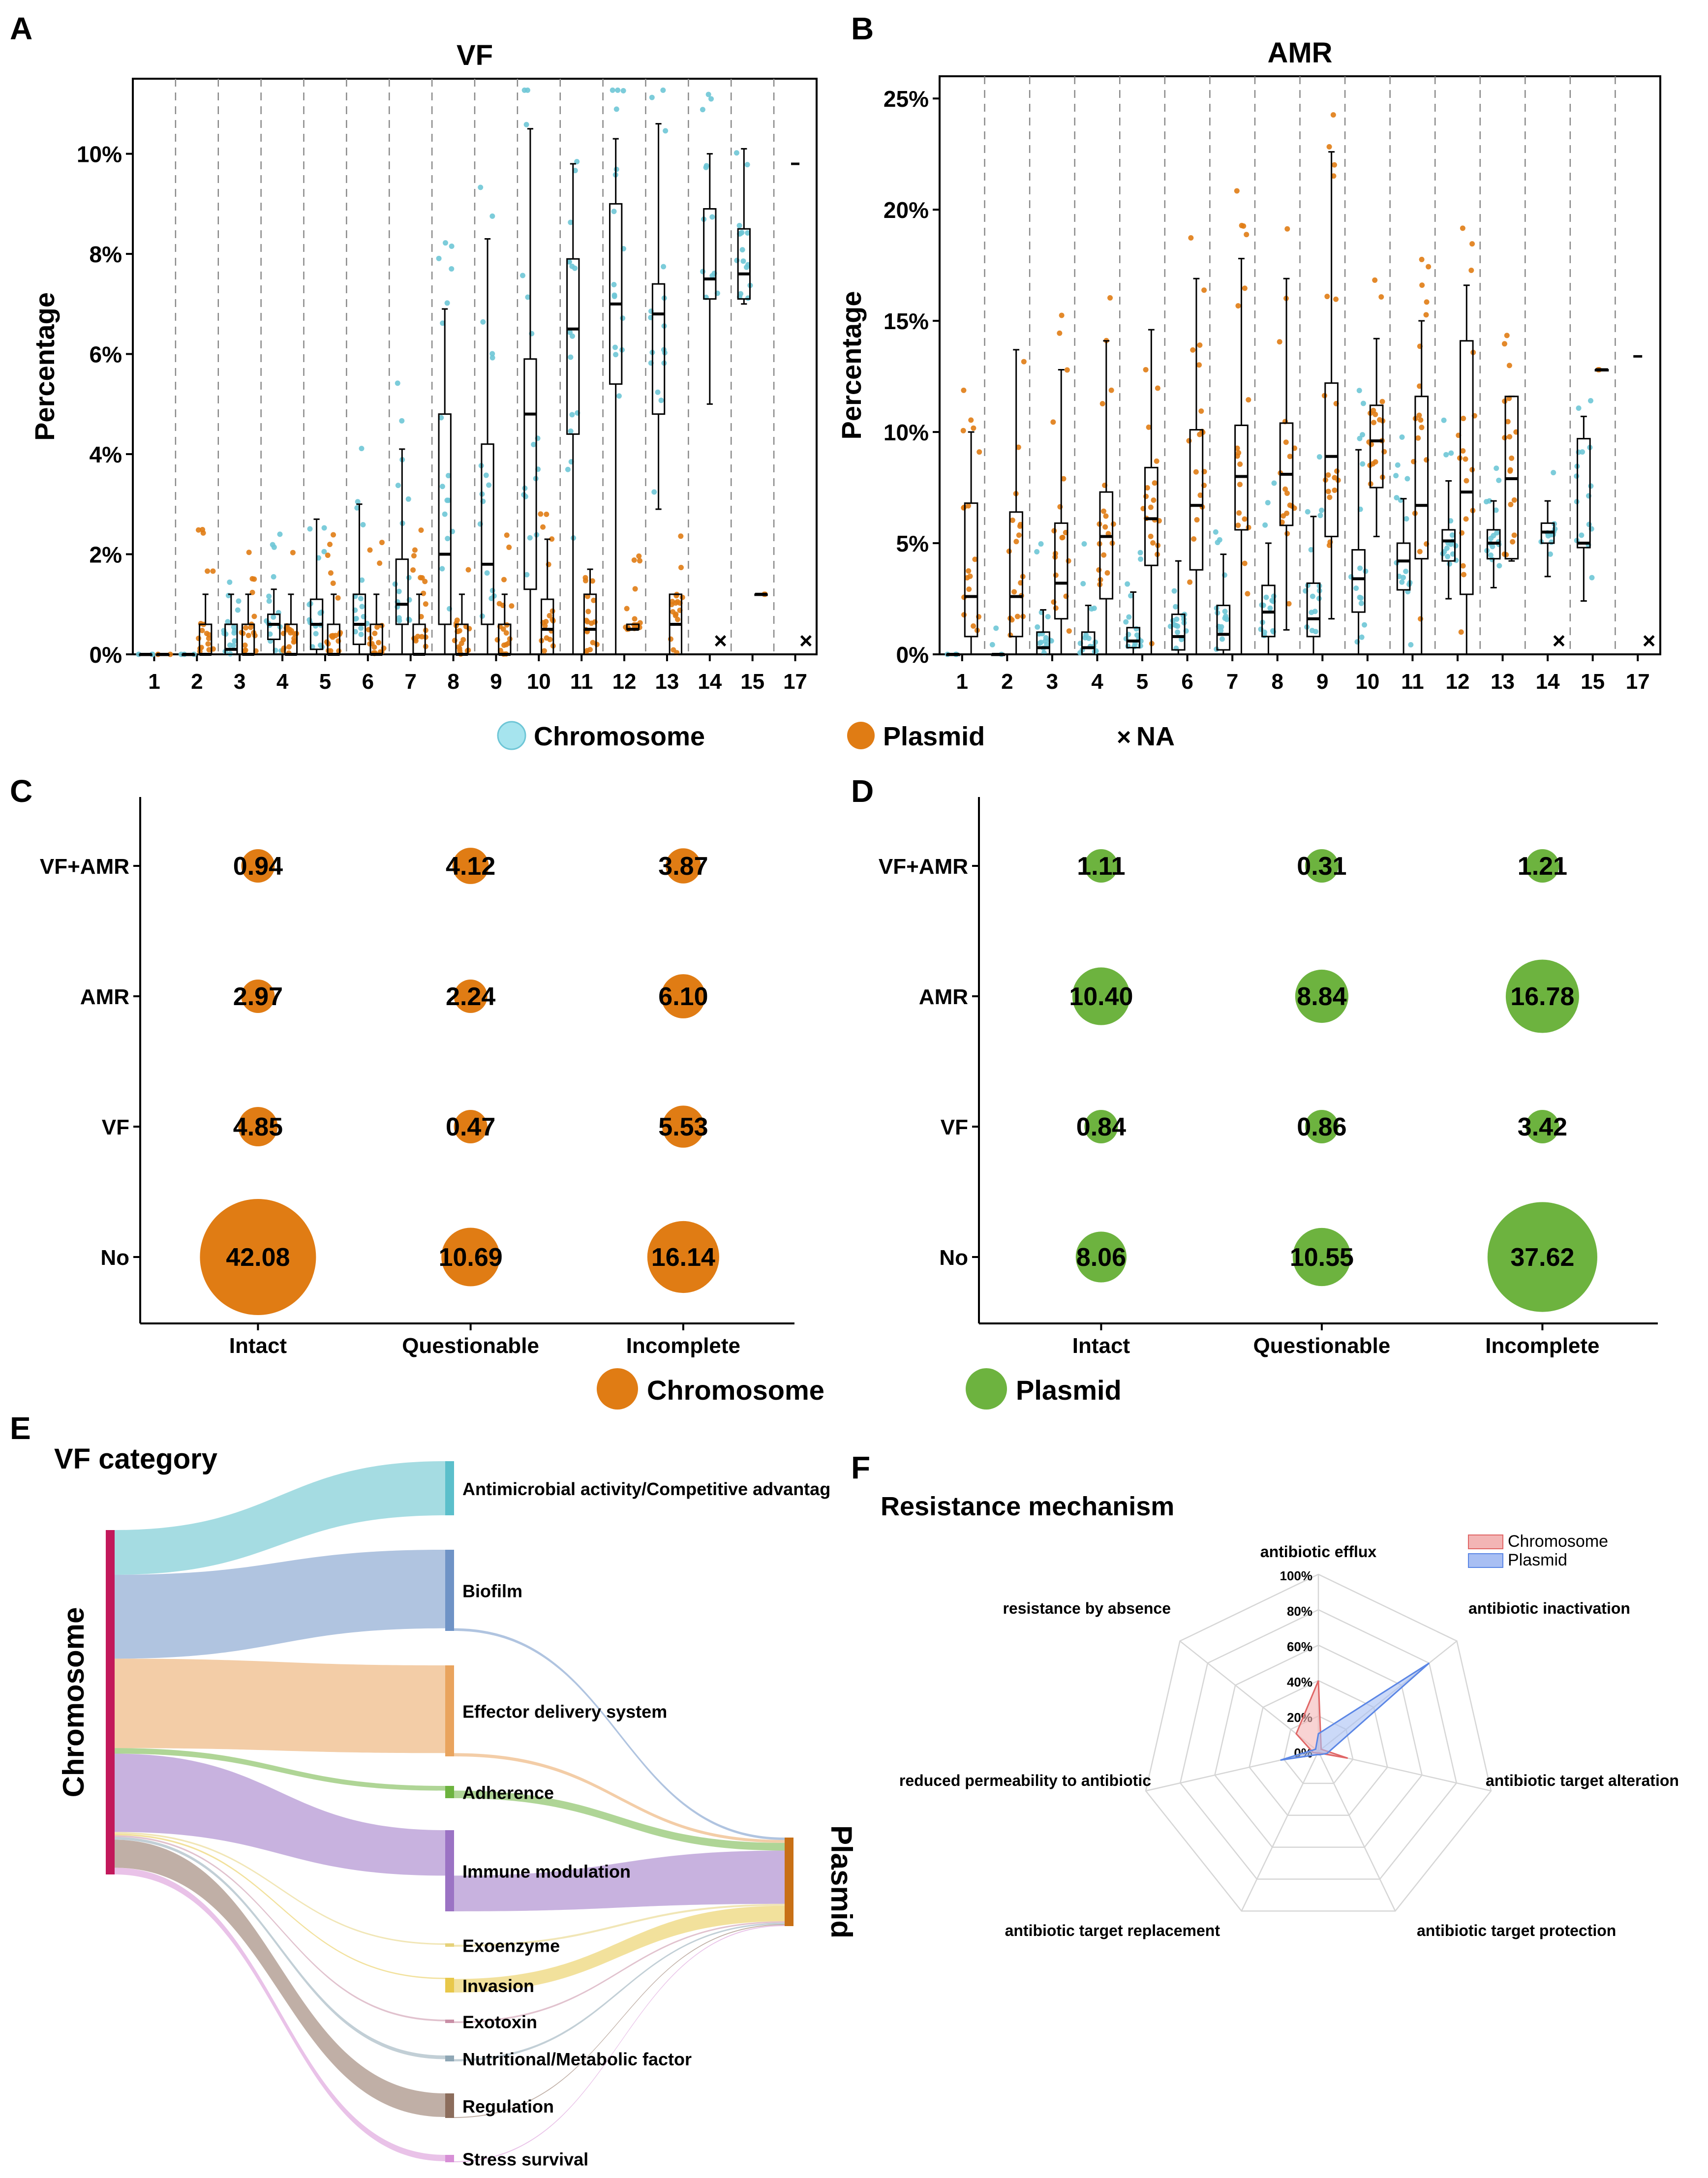  Describe the element at coordinates (508, 1793) in the screenshot. I see `category-node-label: Adherence` at that location.